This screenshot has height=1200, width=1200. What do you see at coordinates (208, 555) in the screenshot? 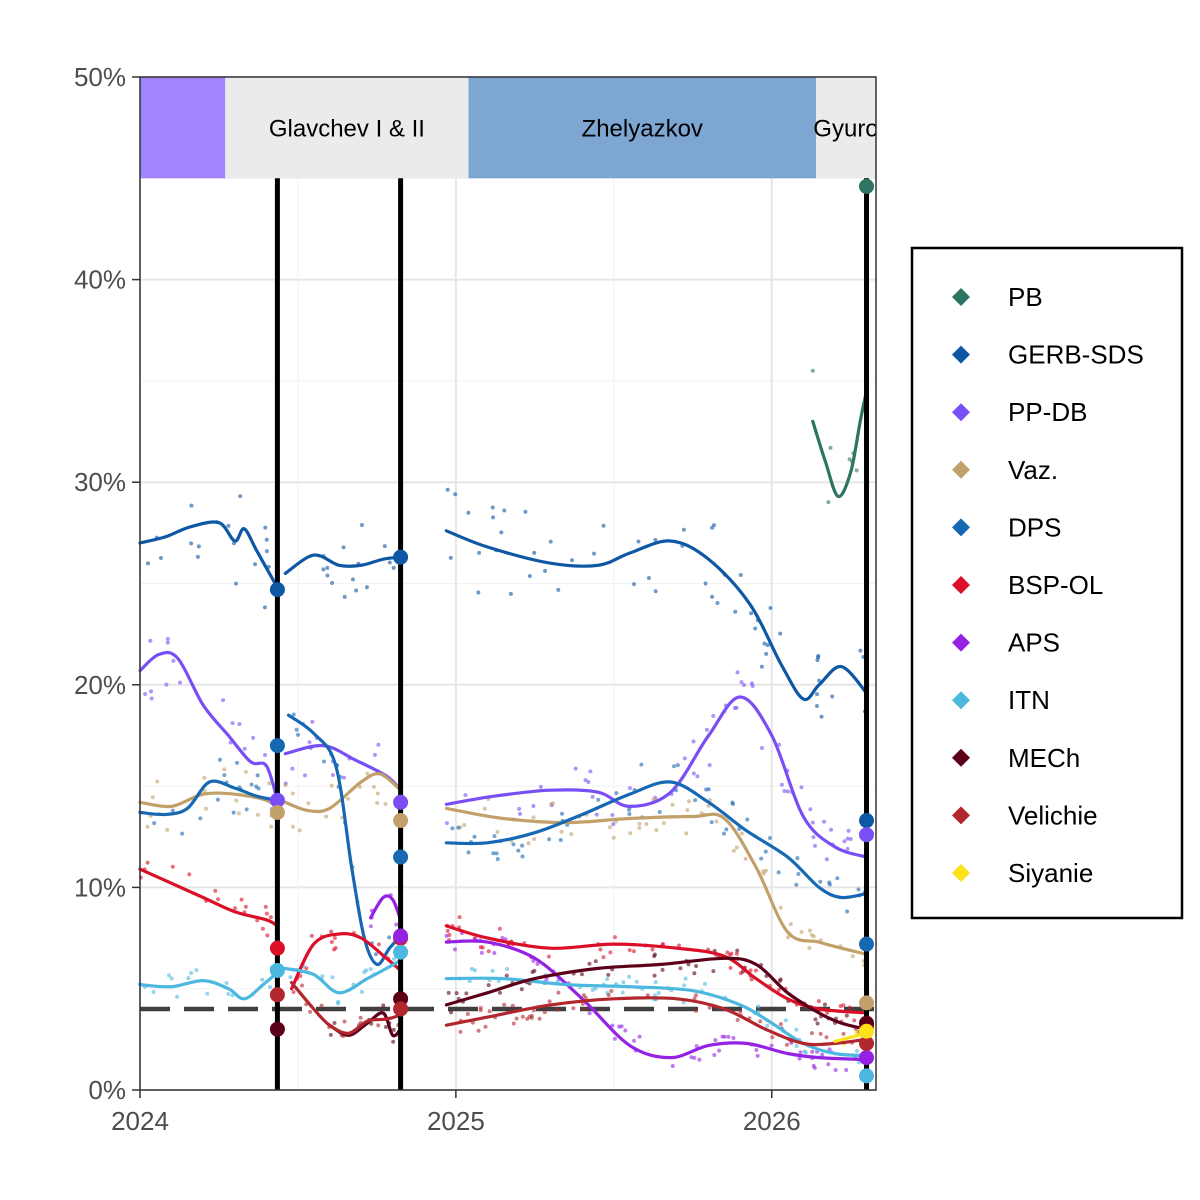
I see `trend-line-gerb-sds` at bounding box center [208, 555].